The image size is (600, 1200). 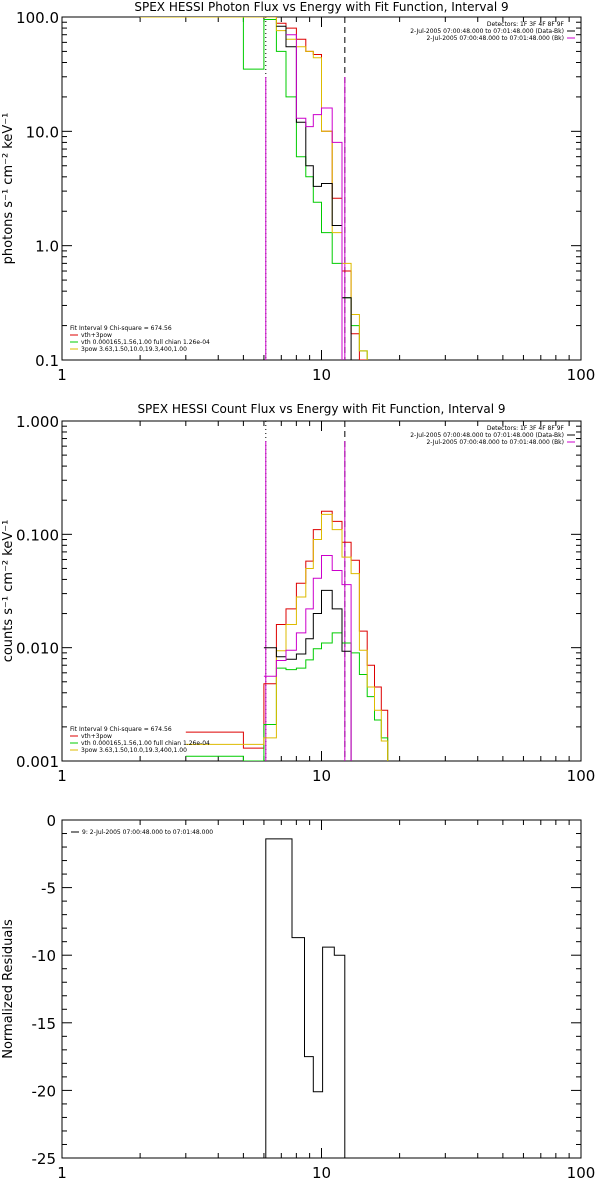 I want to click on y-tick-label: 0.1, so click(x=47, y=361).